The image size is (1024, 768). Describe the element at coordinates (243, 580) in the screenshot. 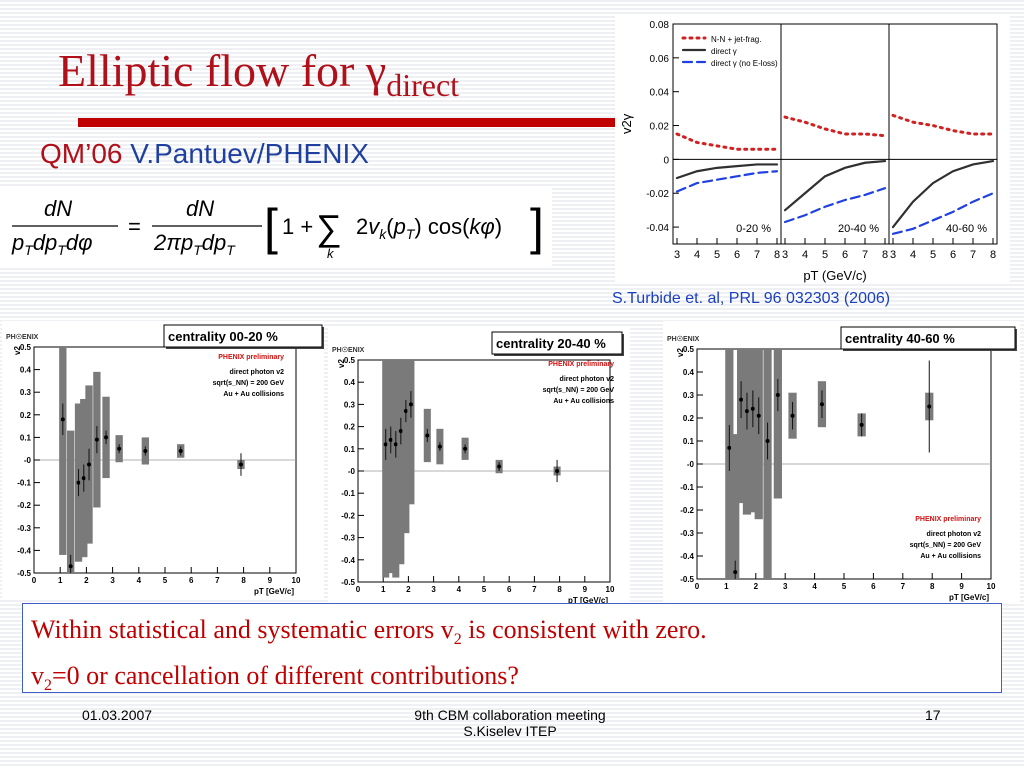

I see `xtick-label: 8` at that location.